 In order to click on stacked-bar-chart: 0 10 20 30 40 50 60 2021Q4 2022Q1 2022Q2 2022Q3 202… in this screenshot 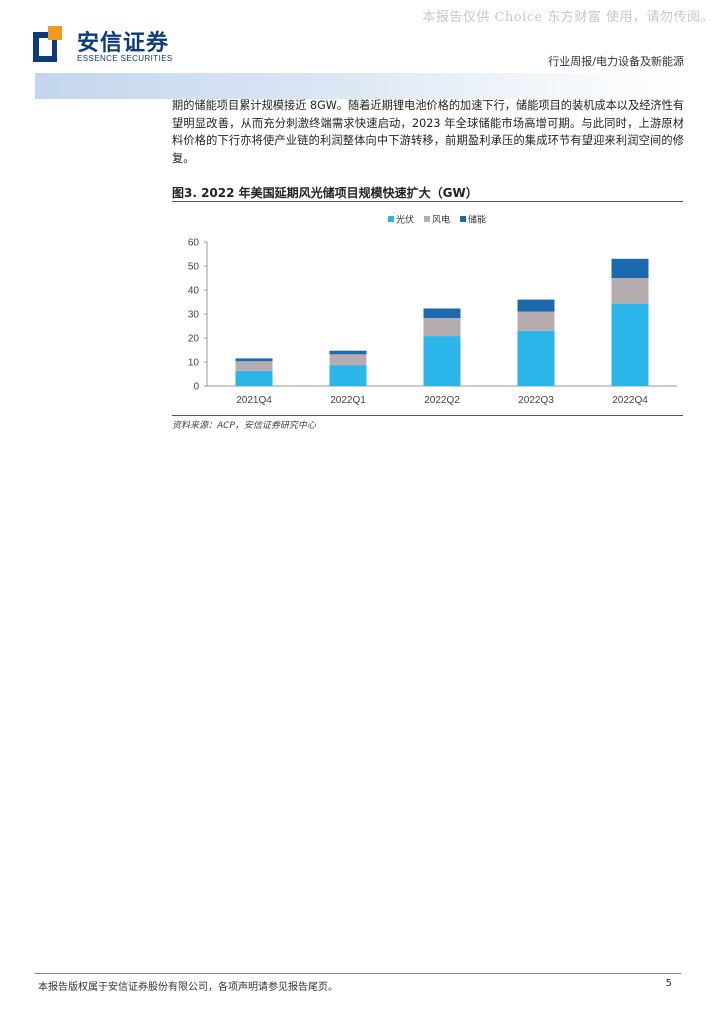, I will do `click(432, 310)`.